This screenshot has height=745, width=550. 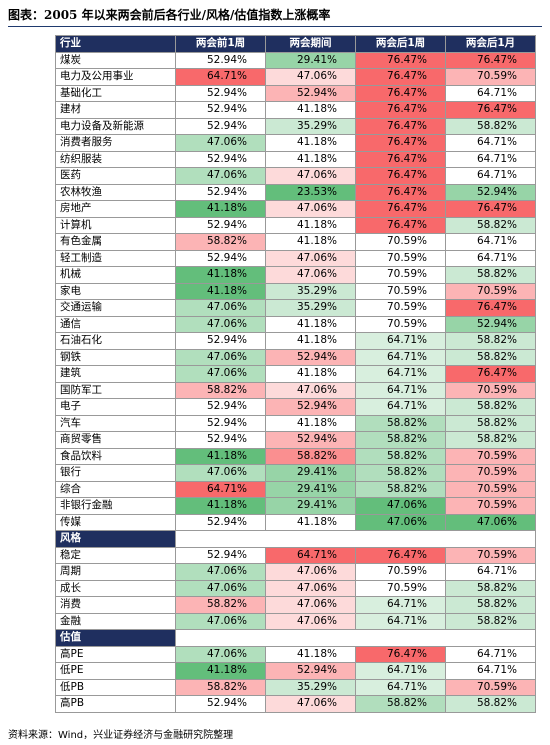 I want to click on data-row: 电力设备及新能源 52.94% 35.29% 76.47% 58.82%, so click(x=295, y=126).